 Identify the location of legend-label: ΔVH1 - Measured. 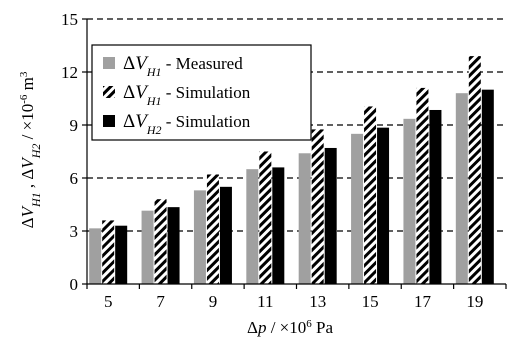
(183, 66).